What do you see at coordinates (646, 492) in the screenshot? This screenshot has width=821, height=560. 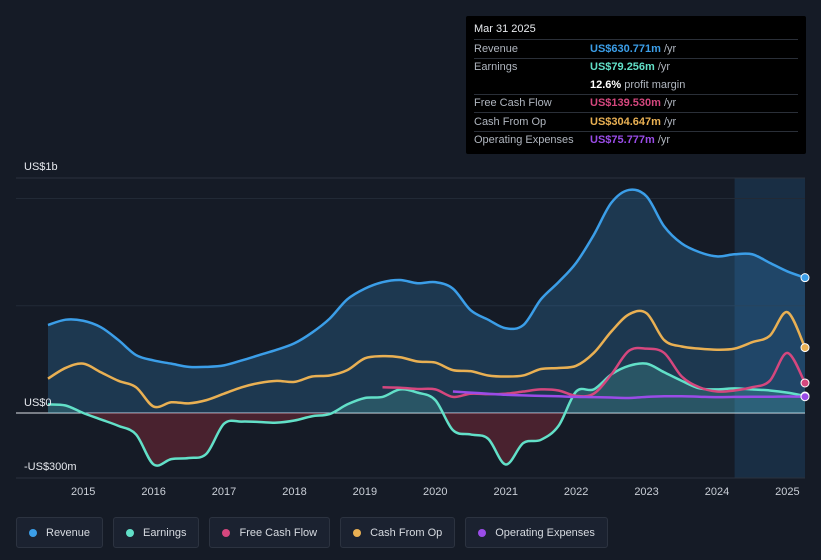 I see `x-tick-2023: 2023` at bounding box center [646, 492].